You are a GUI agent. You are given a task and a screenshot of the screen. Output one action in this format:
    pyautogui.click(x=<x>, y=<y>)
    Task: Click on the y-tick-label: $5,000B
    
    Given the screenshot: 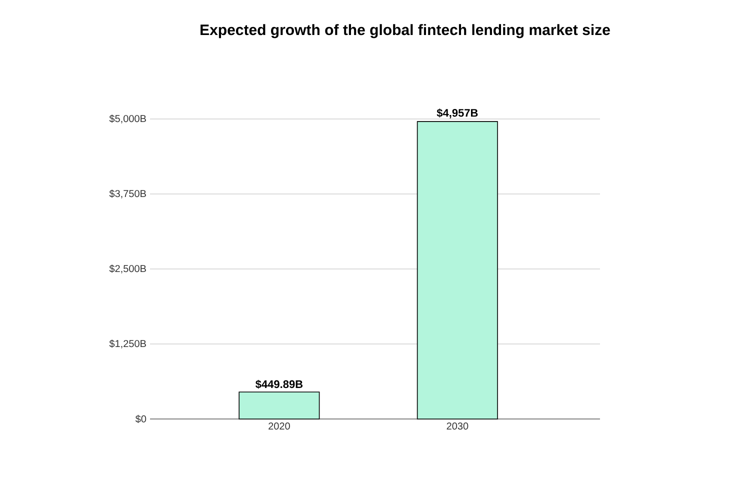 What is the action you would take?
    pyautogui.click(x=127, y=119)
    